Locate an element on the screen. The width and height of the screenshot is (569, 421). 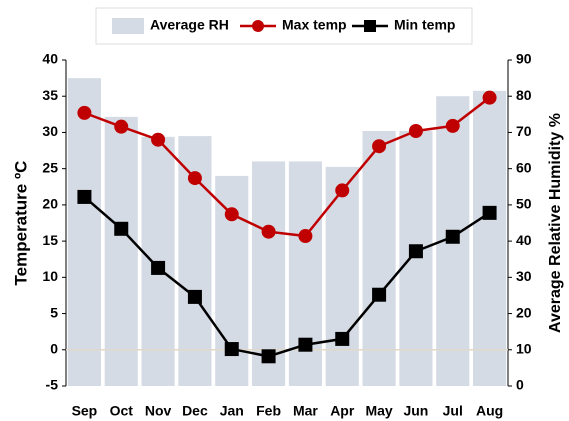
x-tick-label: Jan is located at coordinates (232, 411).